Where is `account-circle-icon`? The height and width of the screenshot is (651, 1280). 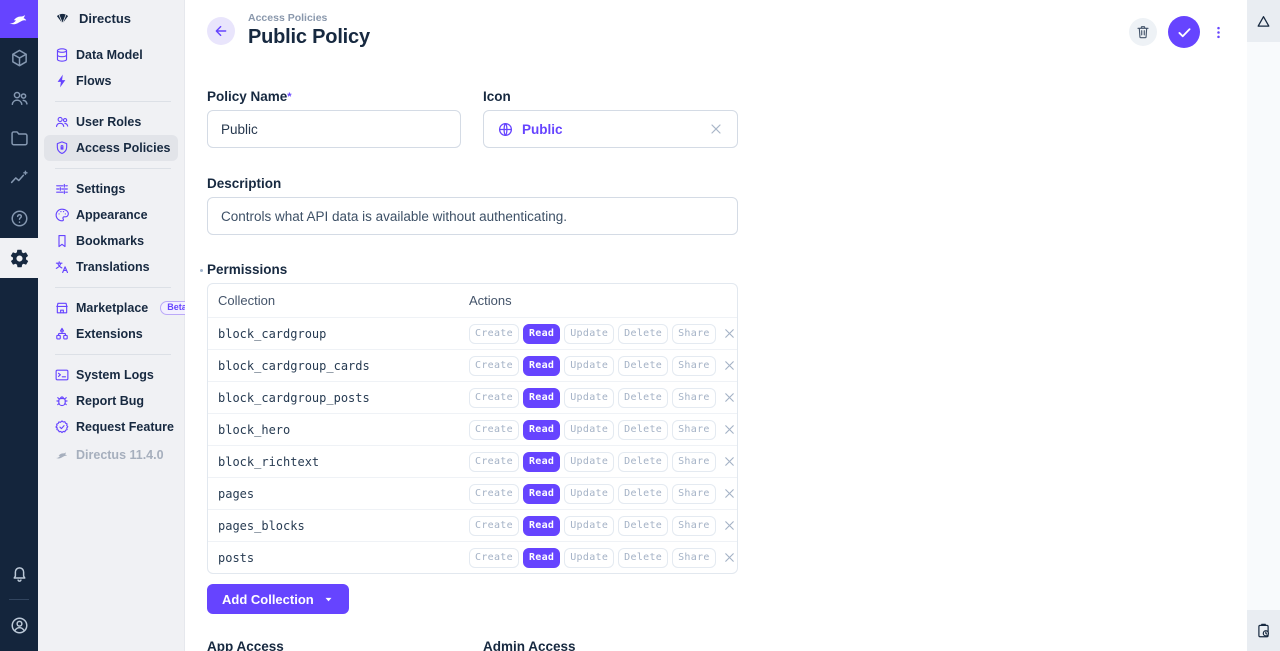
account-circle-icon is located at coordinates (19, 625).